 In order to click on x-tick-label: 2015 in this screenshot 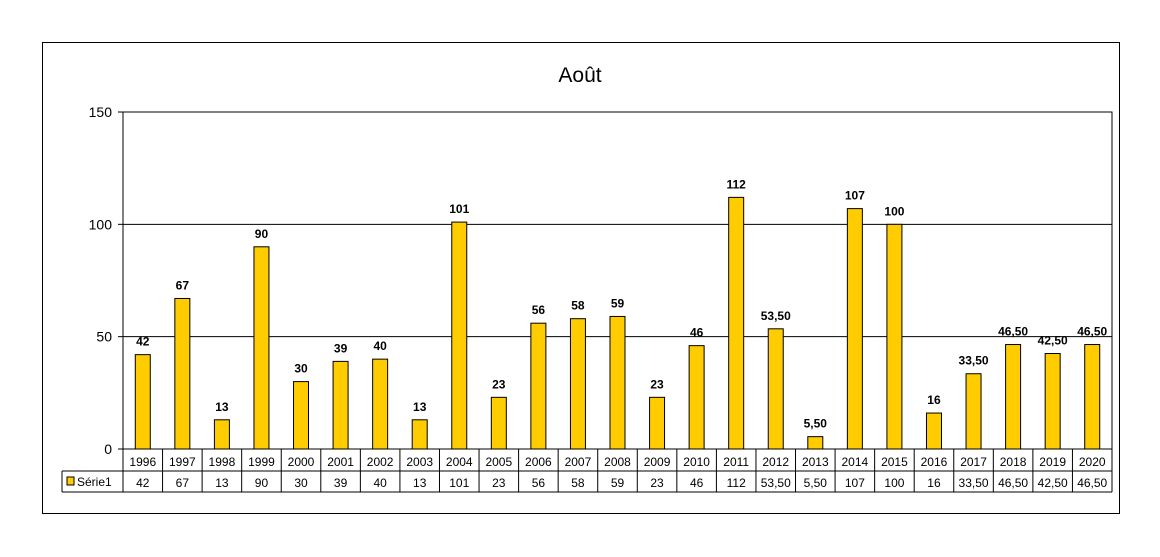, I will do `click(894, 462)`.